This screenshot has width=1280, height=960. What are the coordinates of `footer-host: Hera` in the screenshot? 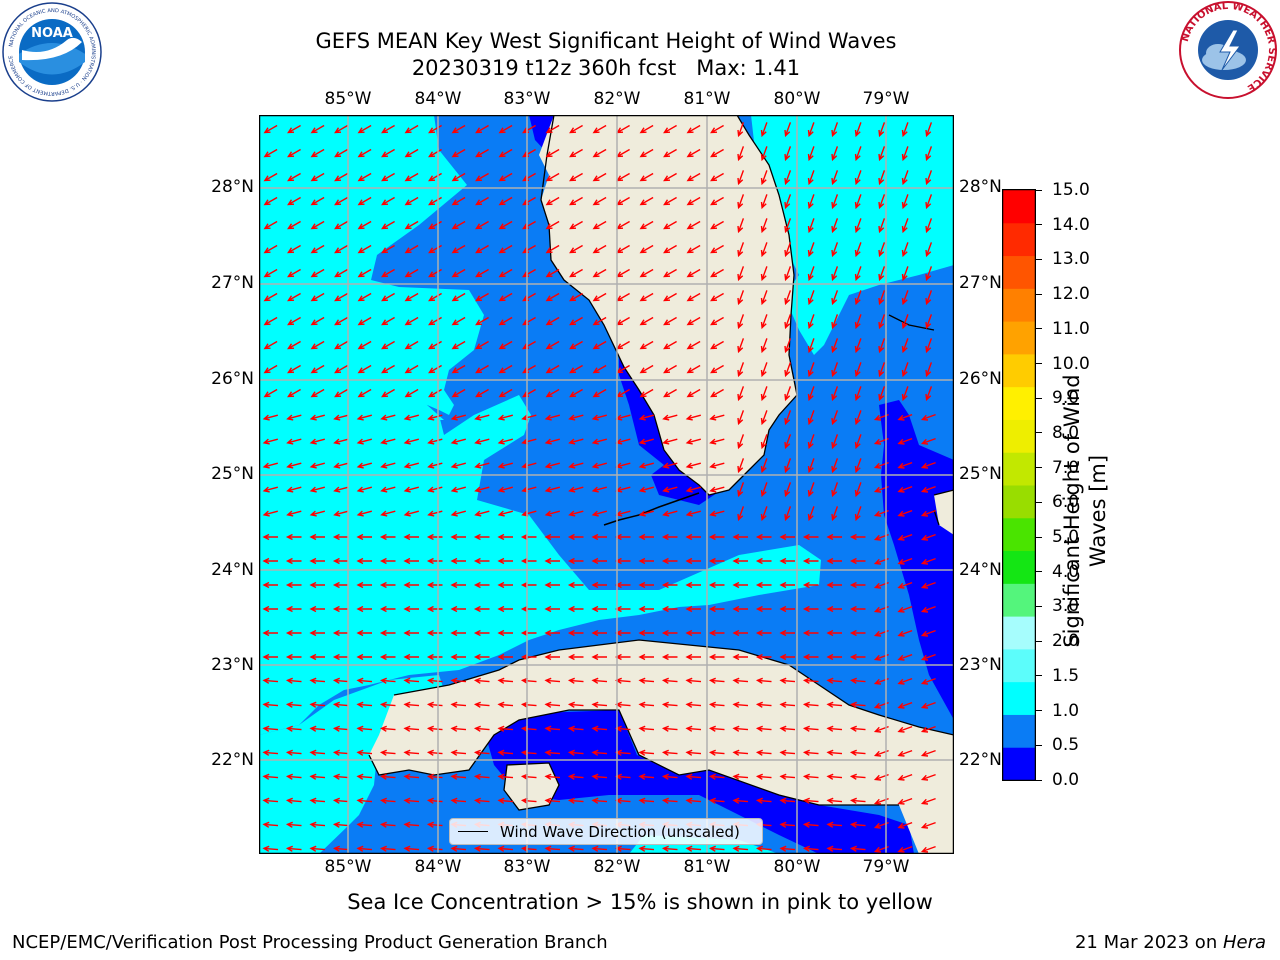 It's located at (1244, 942).